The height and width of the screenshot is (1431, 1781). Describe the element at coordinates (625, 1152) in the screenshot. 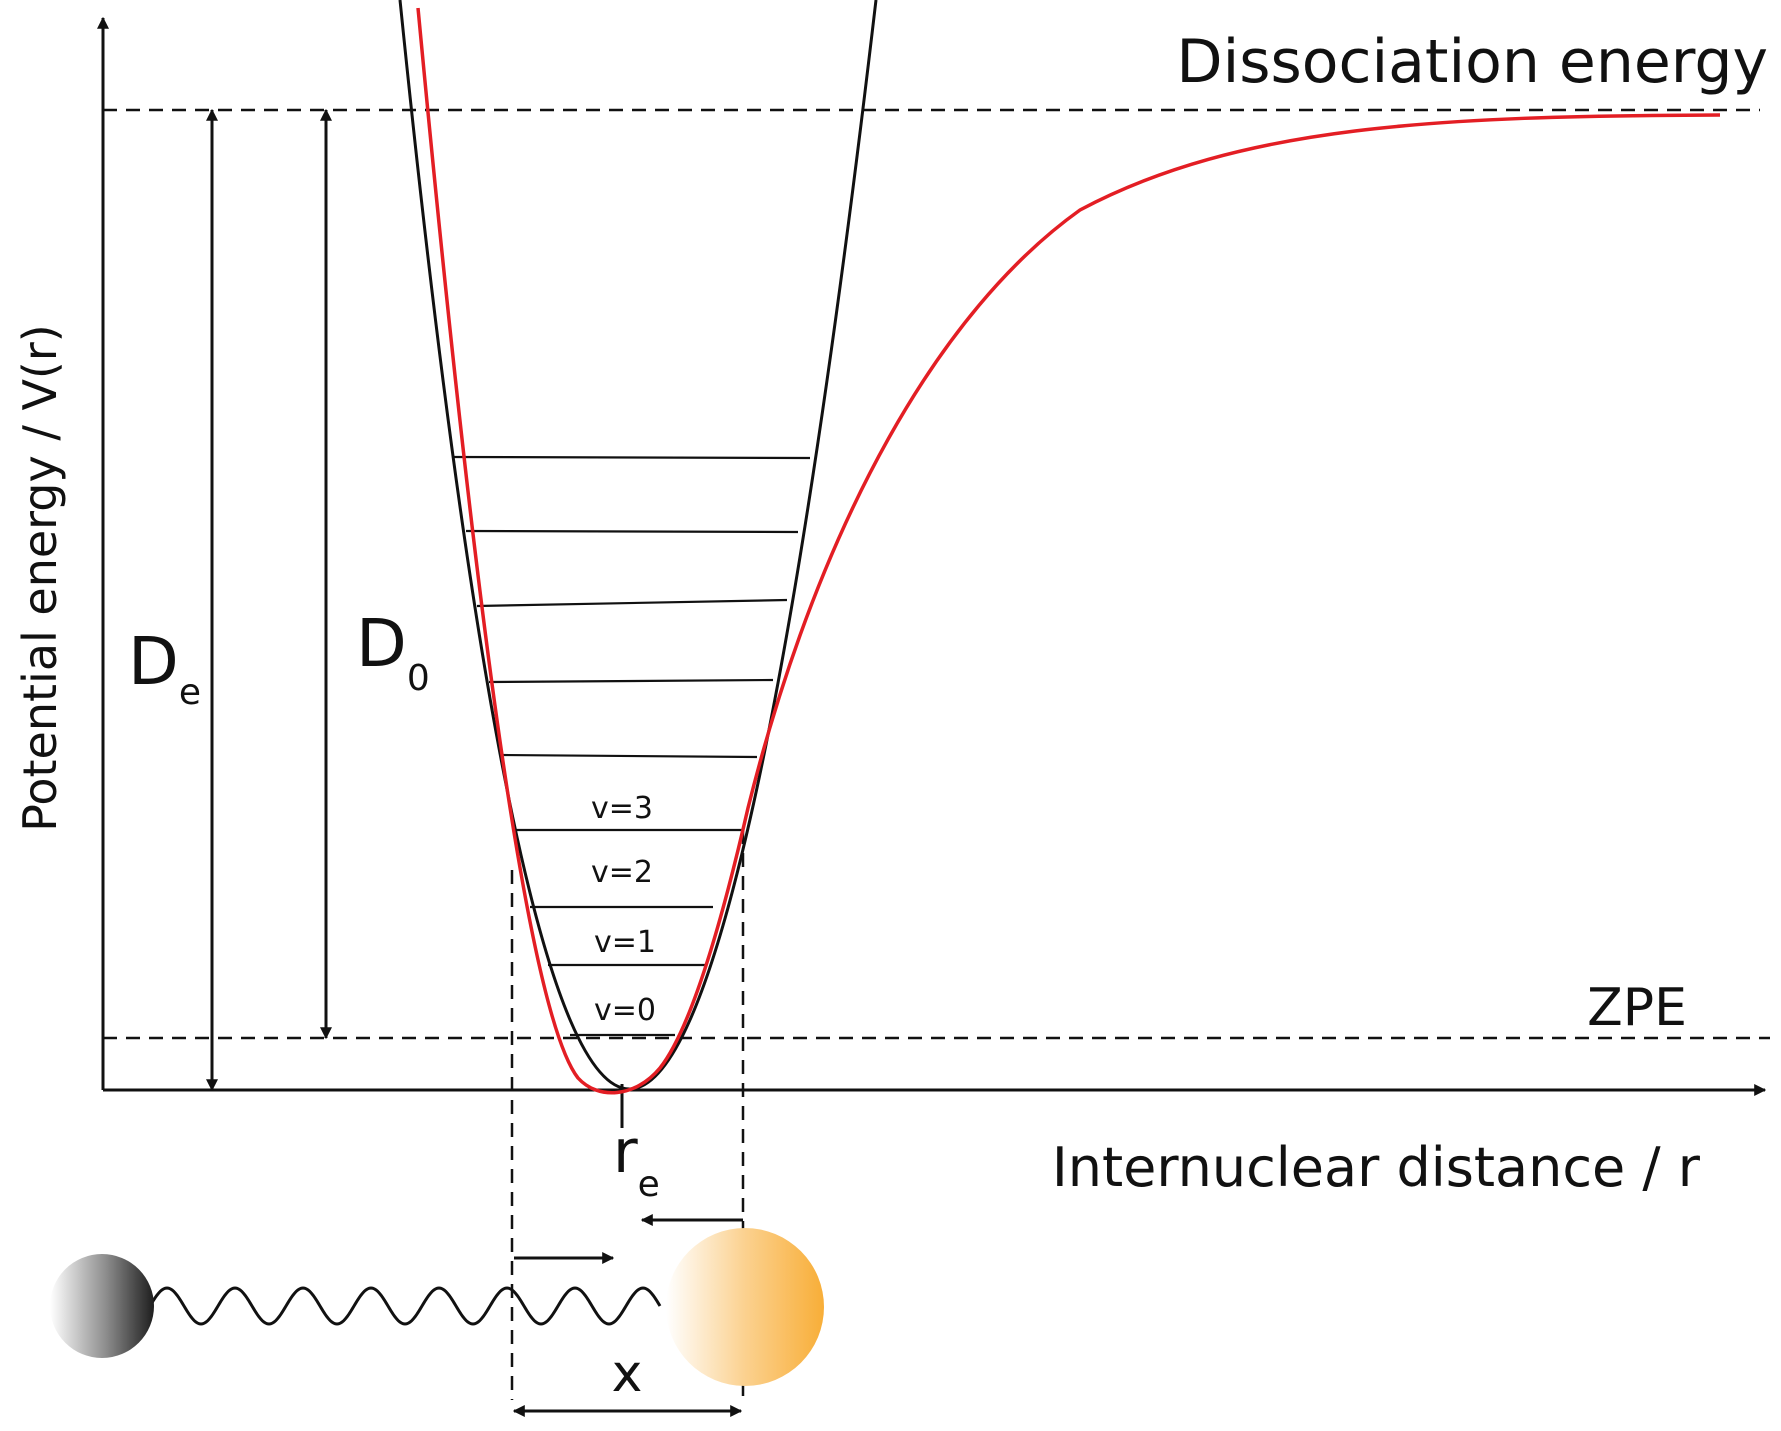

I see `re-main: r` at that location.